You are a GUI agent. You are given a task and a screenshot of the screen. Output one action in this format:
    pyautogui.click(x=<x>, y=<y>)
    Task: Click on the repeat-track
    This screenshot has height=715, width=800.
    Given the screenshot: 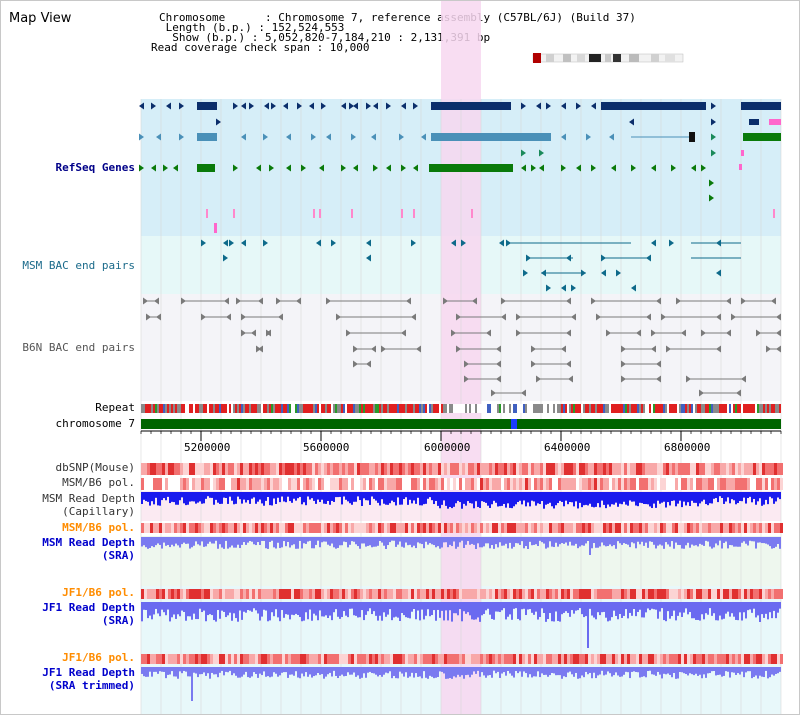 What is the action you would take?
    pyautogui.click(x=461, y=408)
    